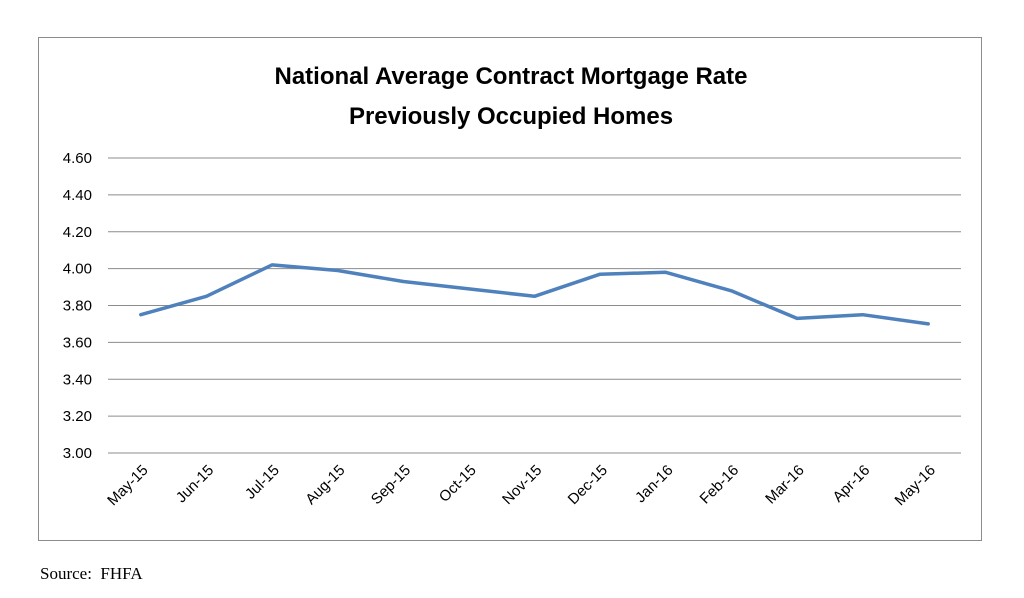  What do you see at coordinates (77, 232) in the screenshot?
I see `y-tick-label: 4.20` at bounding box center [77, 232].